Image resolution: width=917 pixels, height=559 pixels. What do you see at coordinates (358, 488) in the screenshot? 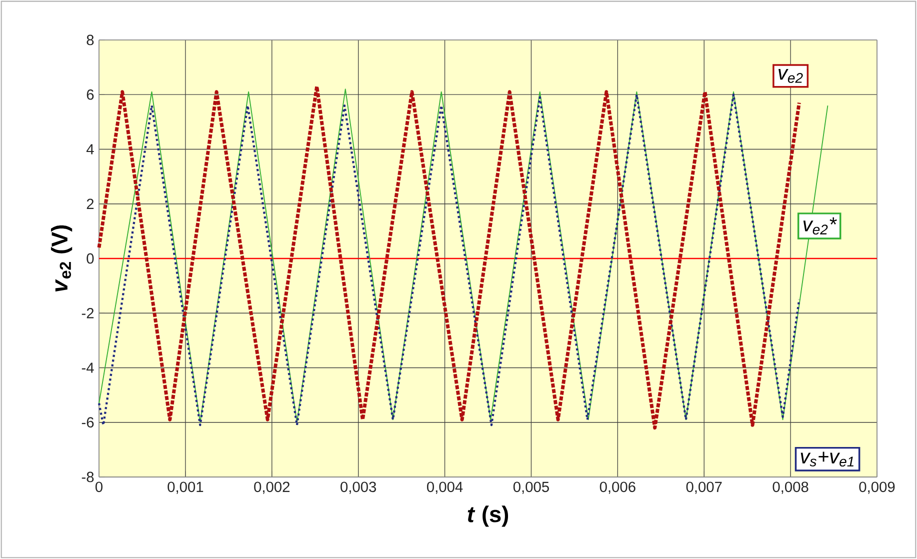
I see `x-tick-label: 0,003` at bounding box center [358, 488].